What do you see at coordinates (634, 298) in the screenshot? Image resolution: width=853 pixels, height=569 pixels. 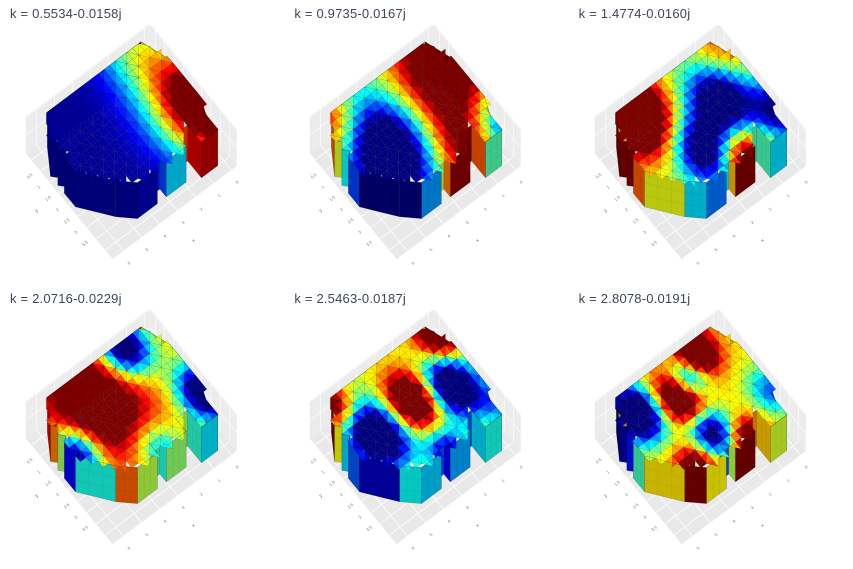 I see `subplot-6-title: k = 2.8078-0.0191j` at bounding box center [634, 298].